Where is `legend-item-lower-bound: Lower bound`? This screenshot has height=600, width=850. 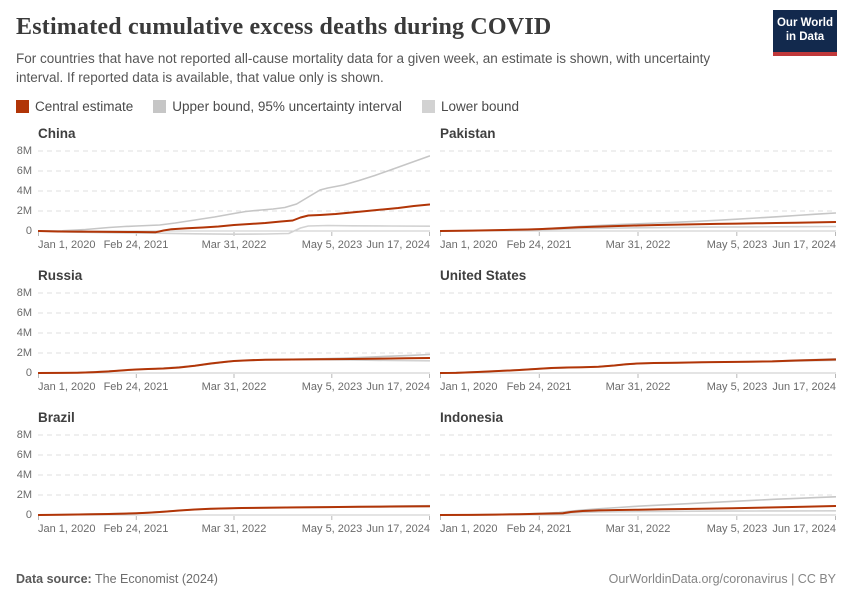 legend-item-lower-bound: Lower bound is located at coordinates (470, 107).